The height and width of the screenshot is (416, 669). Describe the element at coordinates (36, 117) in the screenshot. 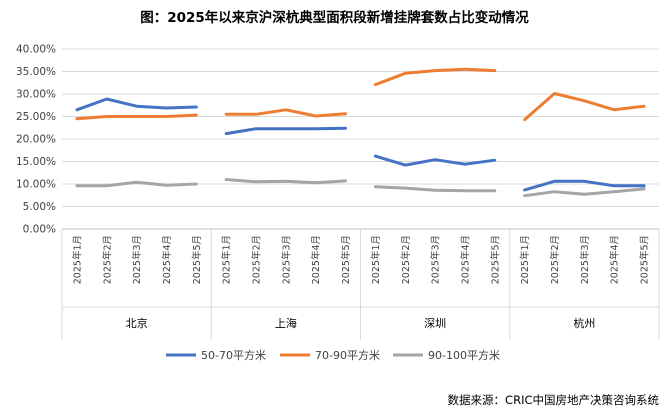

I see `y-tick-label: 25.00%` at that location.